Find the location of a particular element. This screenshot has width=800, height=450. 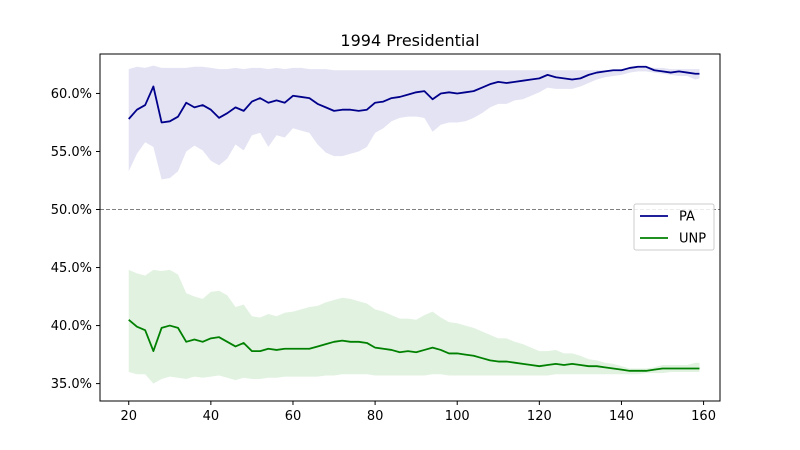

y-tick-label: 40.0% is located at coordinates (71, 326).